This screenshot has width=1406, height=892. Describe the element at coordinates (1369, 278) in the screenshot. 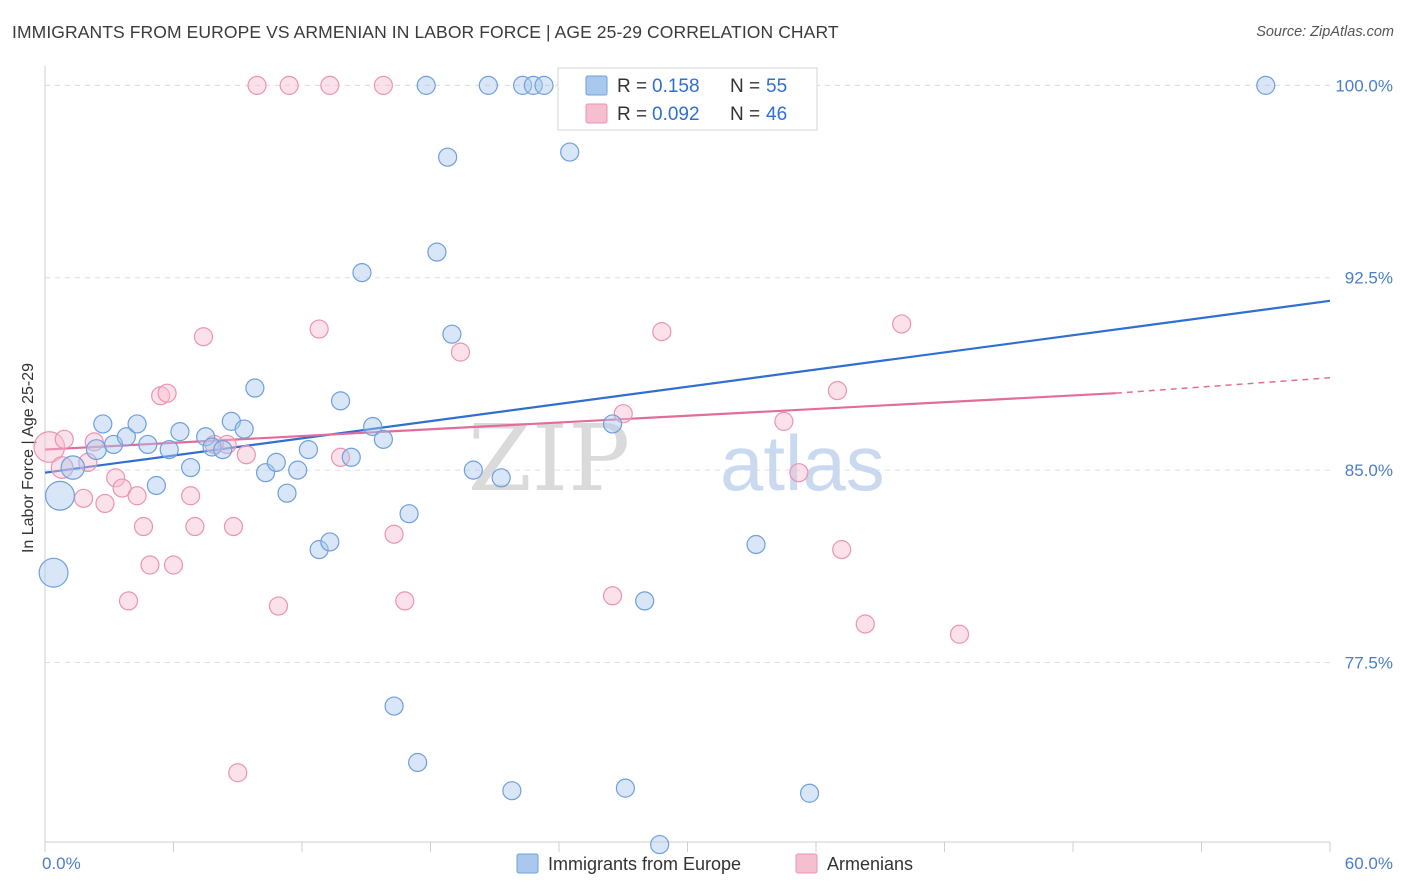

I see `y-tick-label-1: 92.5%` at that location.